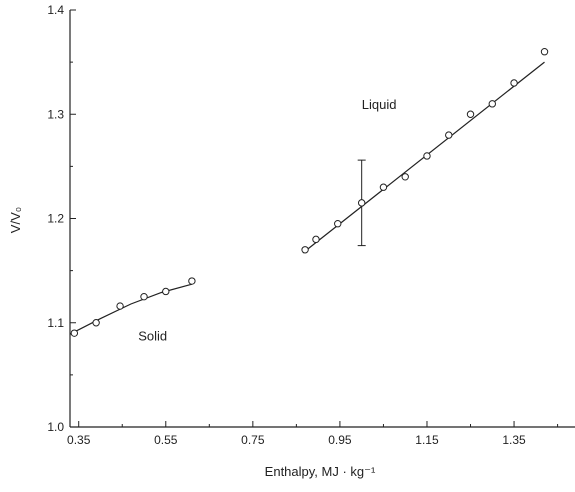 The width and height of the screenshot is (575, 492). What do you see at coordinates (253, 440) in the screenshot?
I see `x-tick-label: 0.75` at bounding box center [253, 440].